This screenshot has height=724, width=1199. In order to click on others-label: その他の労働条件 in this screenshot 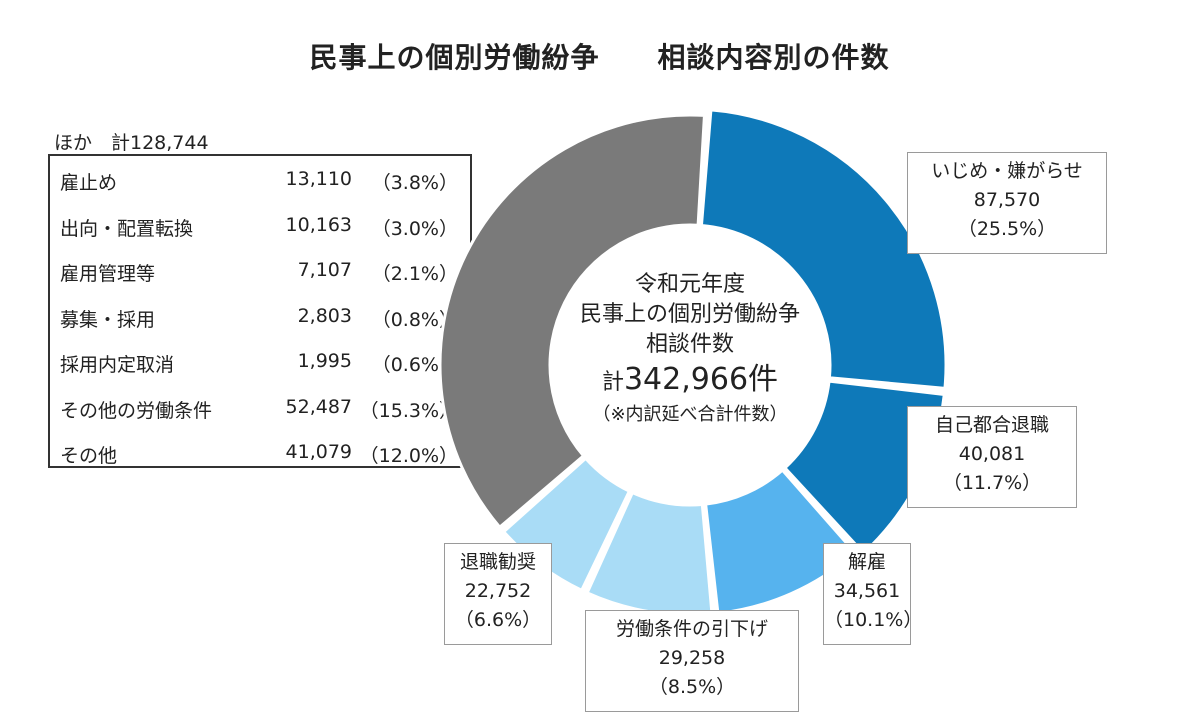, I will do `click(136, 410)`.